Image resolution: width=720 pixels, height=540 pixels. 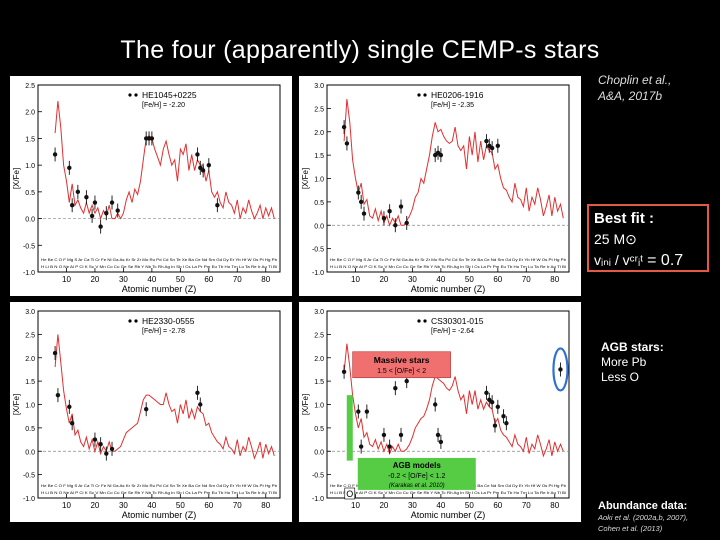 What do you see at coordinates (412, 279) in the screenshot?
I see `x-tick-label: 30` at bounding box center [412, 279].